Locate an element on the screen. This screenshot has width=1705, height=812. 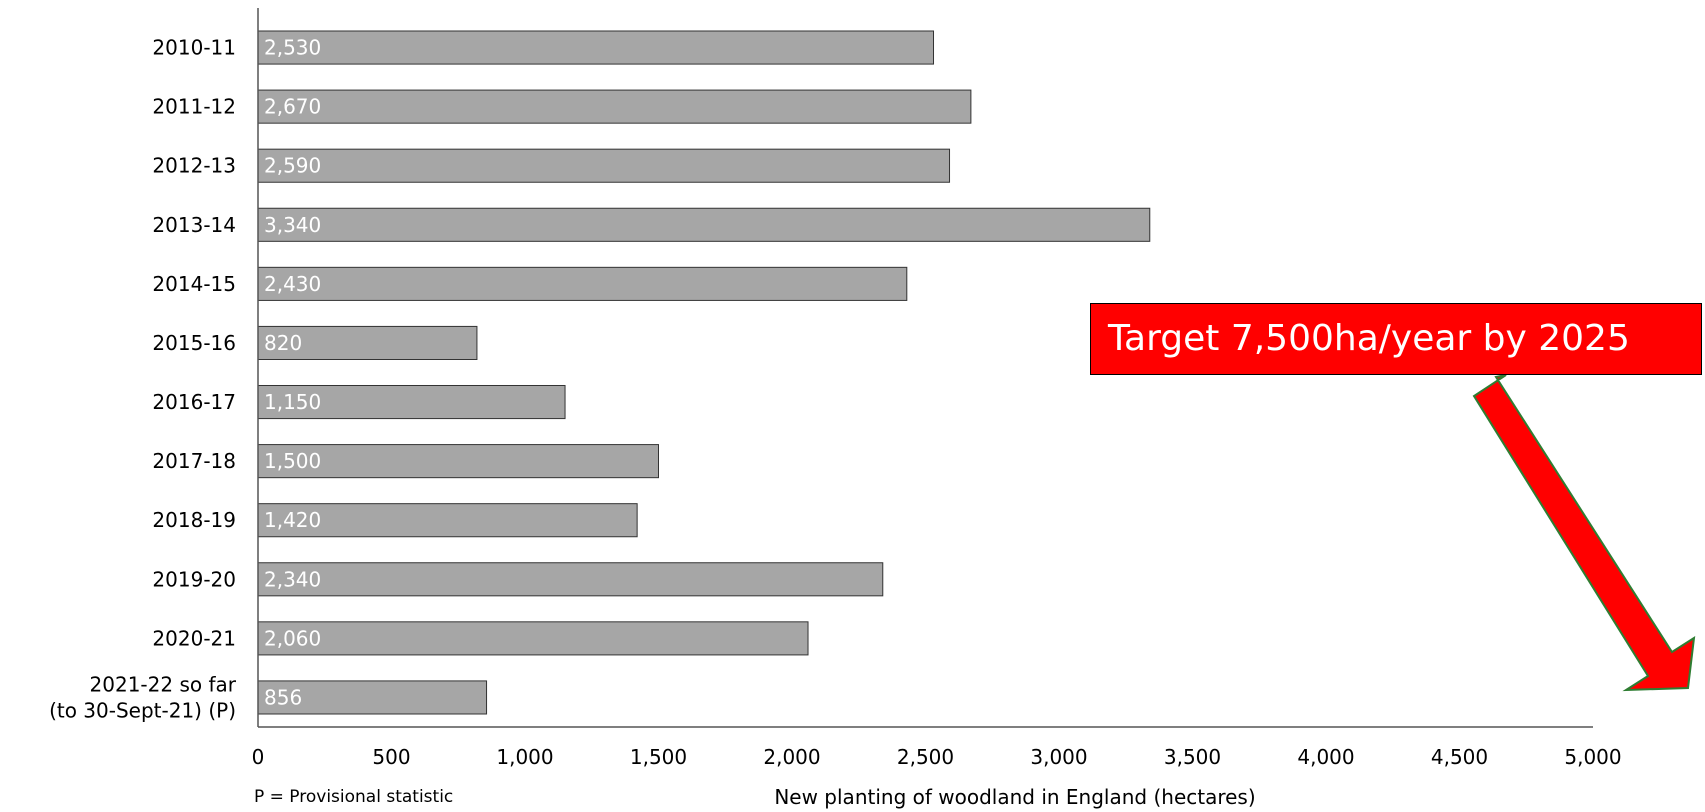
category-label-line: 2016-17 is located at coordinates (194, 402).